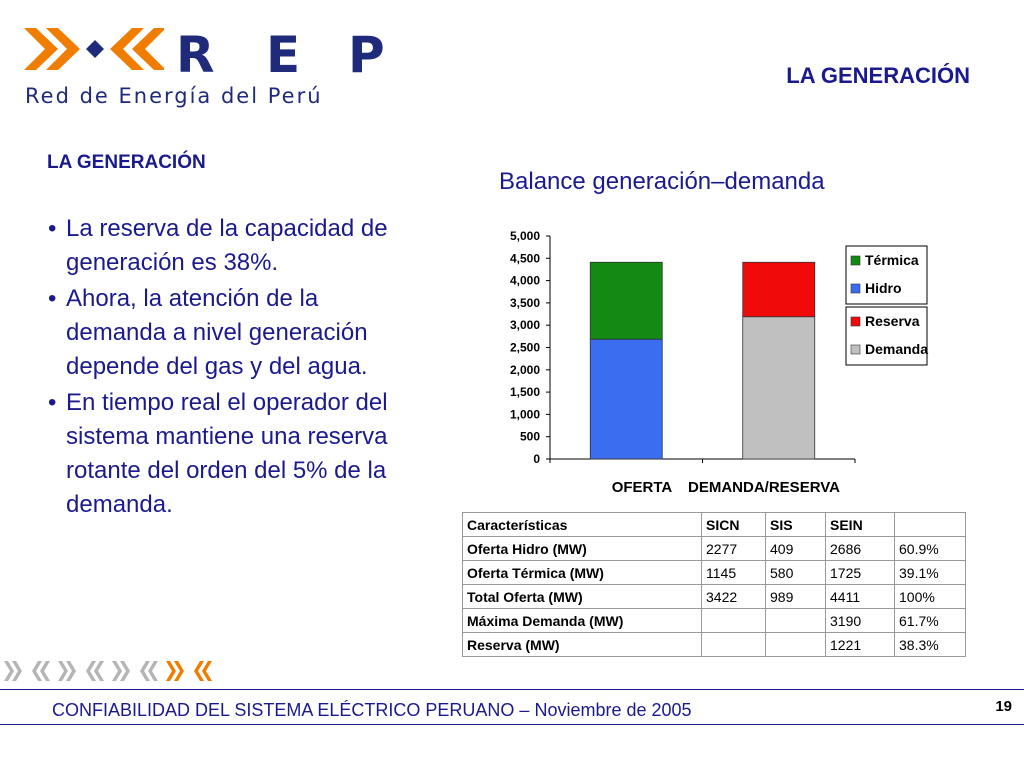  Describe the element at coordinates (860, 548) in the screenshot. I see `table-cell: 2686` at that location.